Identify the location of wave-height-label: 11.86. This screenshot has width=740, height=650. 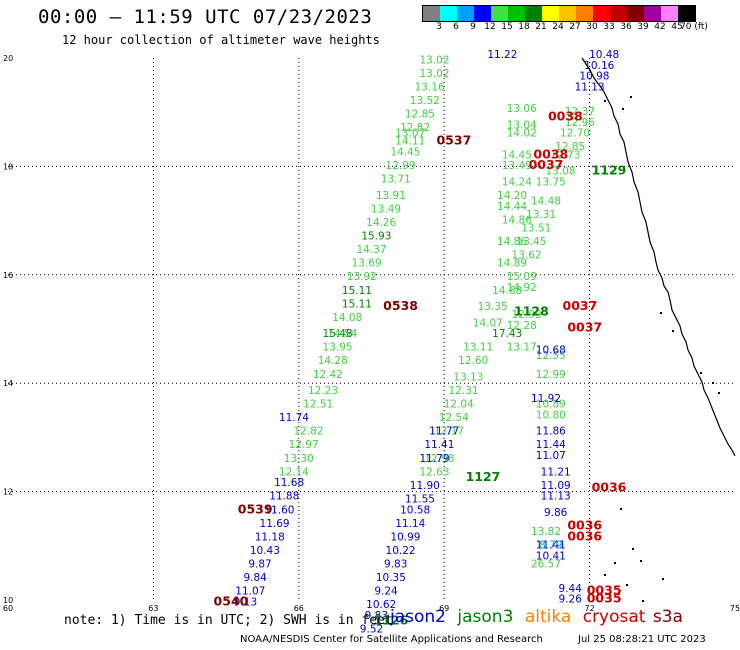
(551, 432).